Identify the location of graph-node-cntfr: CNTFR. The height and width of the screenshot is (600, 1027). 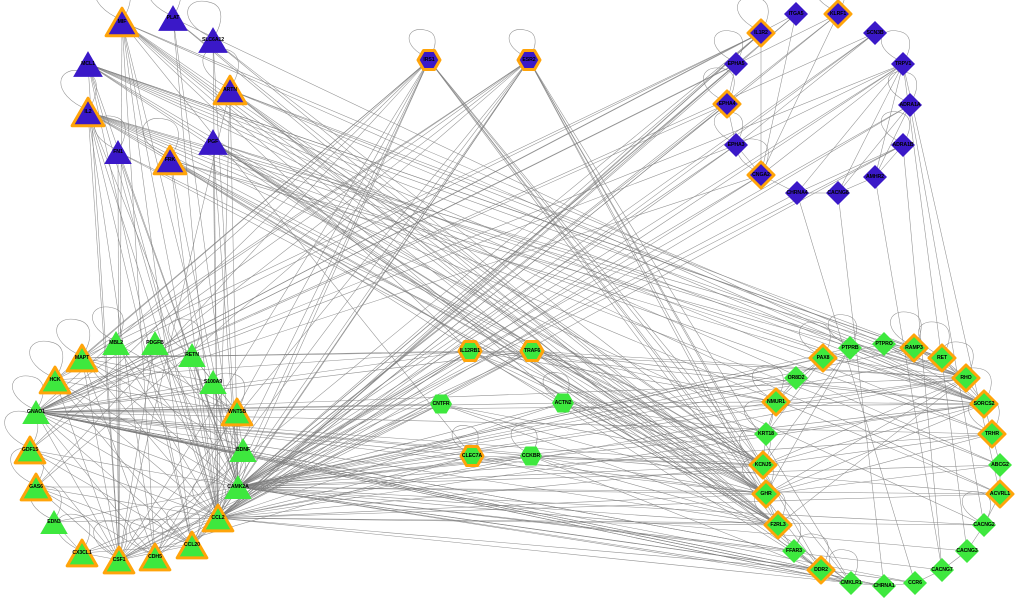
(441, 404).